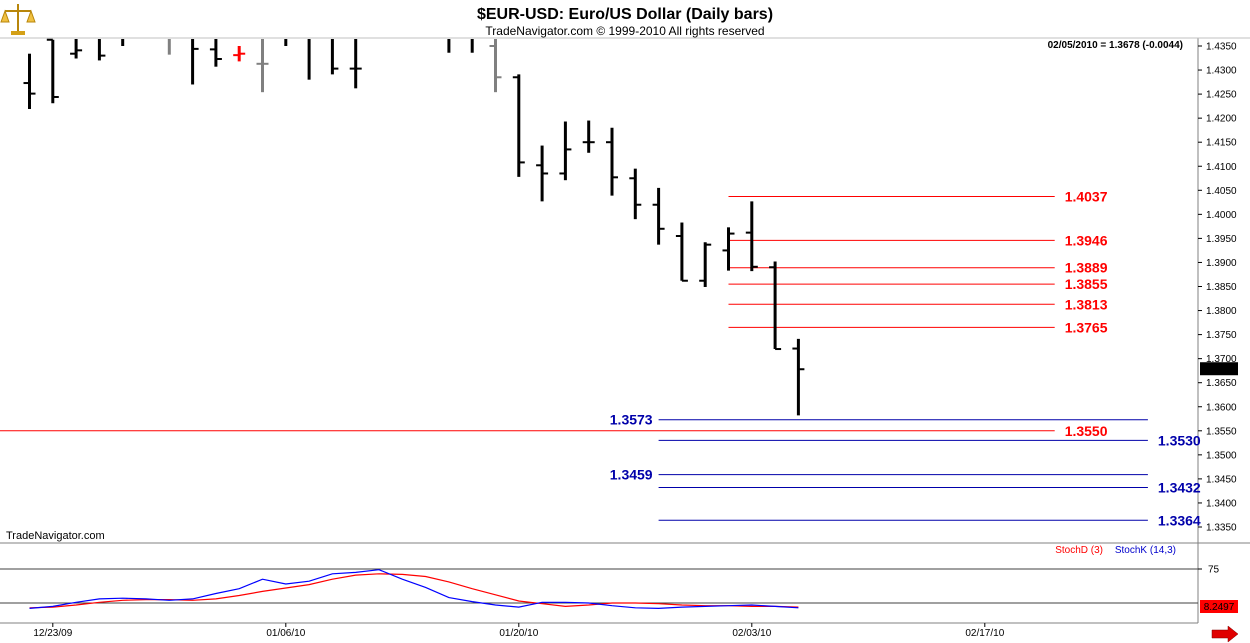  What do you see at coordinates (1221, 47) in the screenshot?
I see `price-tick-label: 1.4350` at bounding box center [1221, 47].